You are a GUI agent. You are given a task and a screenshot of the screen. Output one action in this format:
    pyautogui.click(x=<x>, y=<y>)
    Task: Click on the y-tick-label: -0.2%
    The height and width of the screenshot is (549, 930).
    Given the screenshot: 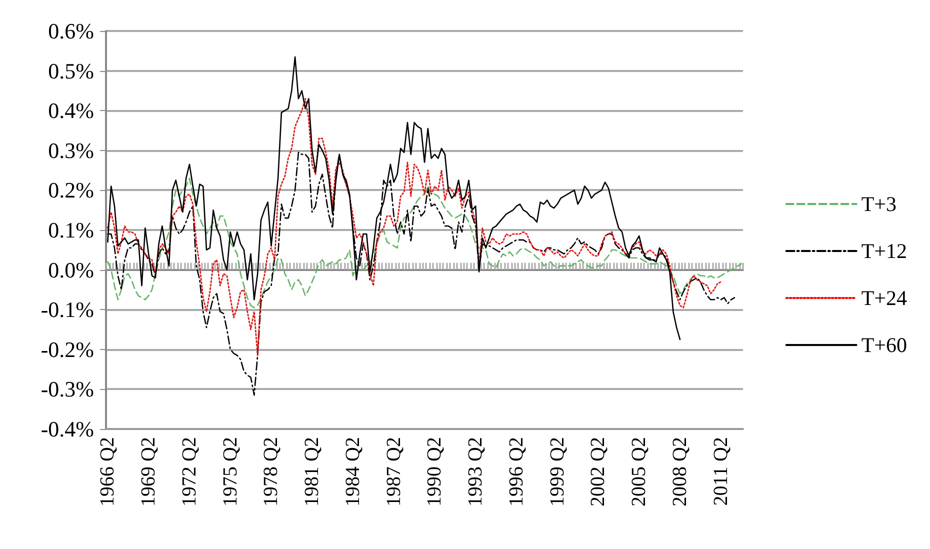 What is the action you would take?
    pyautogui.click(x=67, y=349)
    